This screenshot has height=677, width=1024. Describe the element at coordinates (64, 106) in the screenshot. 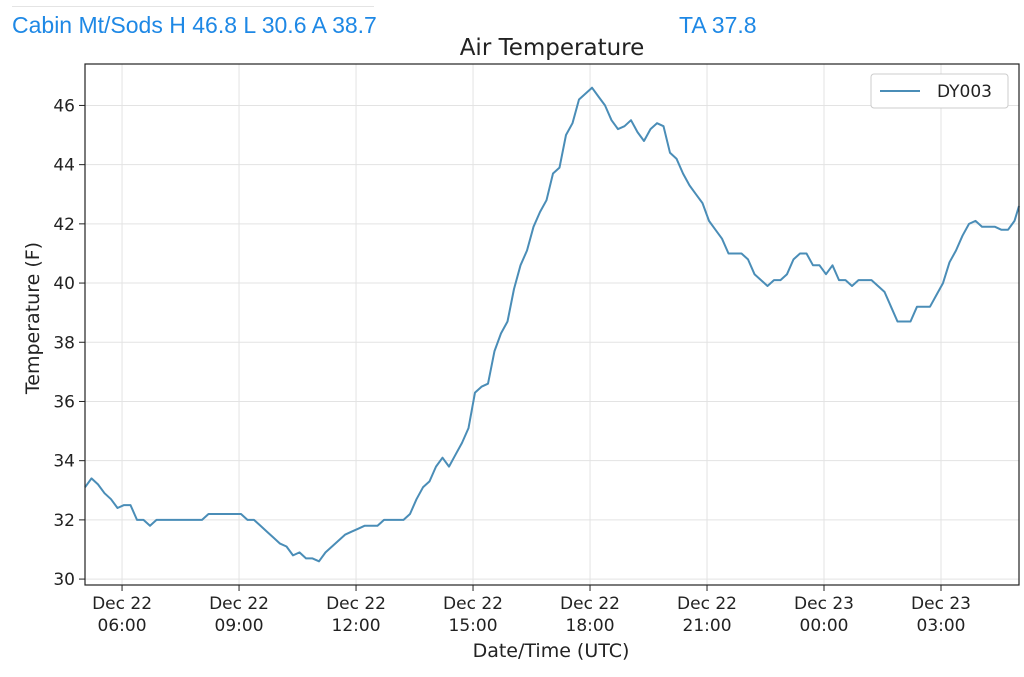

I see `y-tick-label: 46` at that location.